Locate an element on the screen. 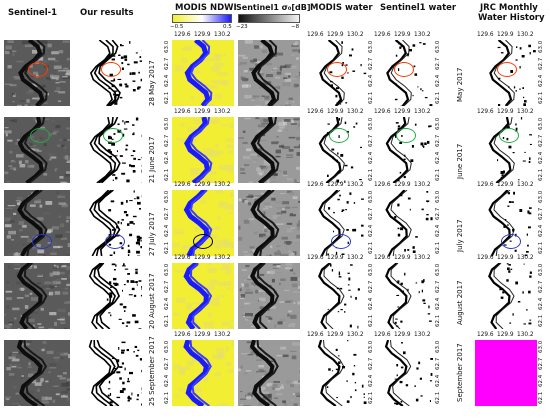 The width and height of the screenshot is (550, 420). lat-tick-modis-ndwi-row-3: 62.1 is located at coordinates (167, 247).